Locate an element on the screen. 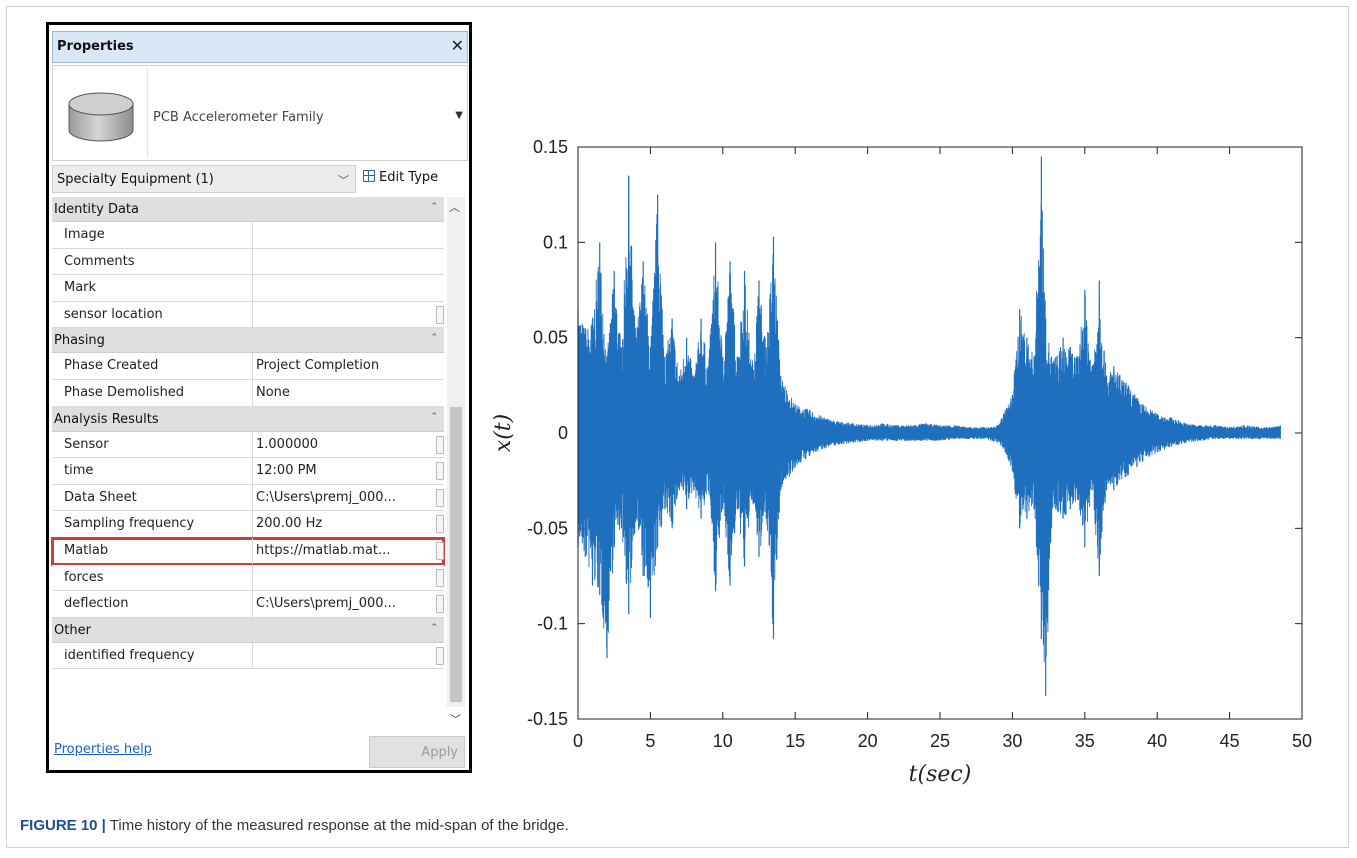  caption-label: FIGURE 10 | is located at coordinates (63, 825).